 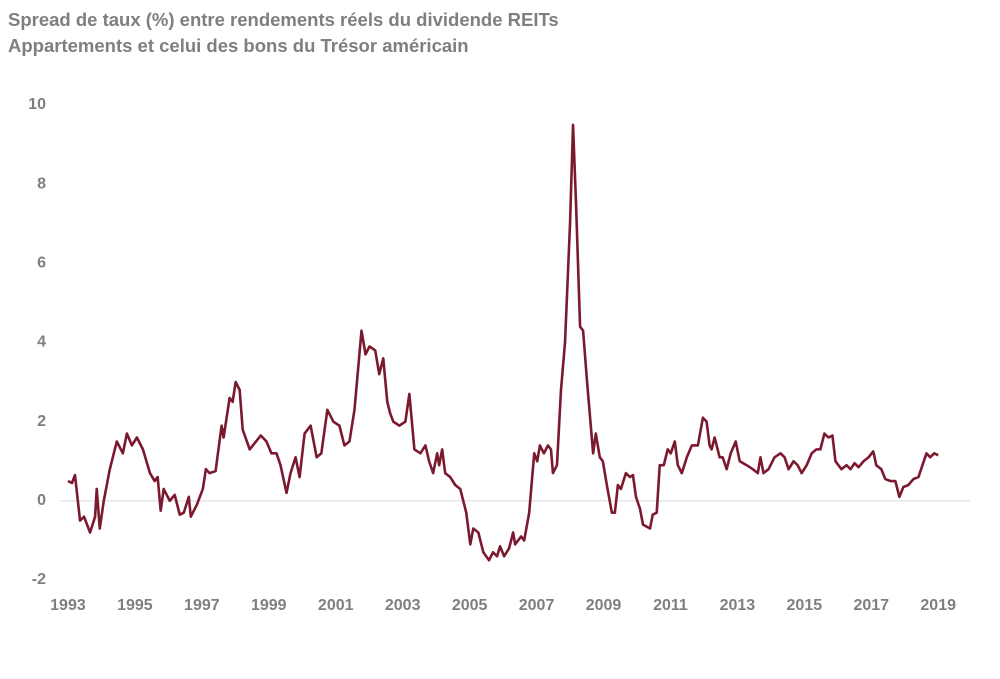 I want to click on x-tick-label: 2017, so click(x=871, y=605).